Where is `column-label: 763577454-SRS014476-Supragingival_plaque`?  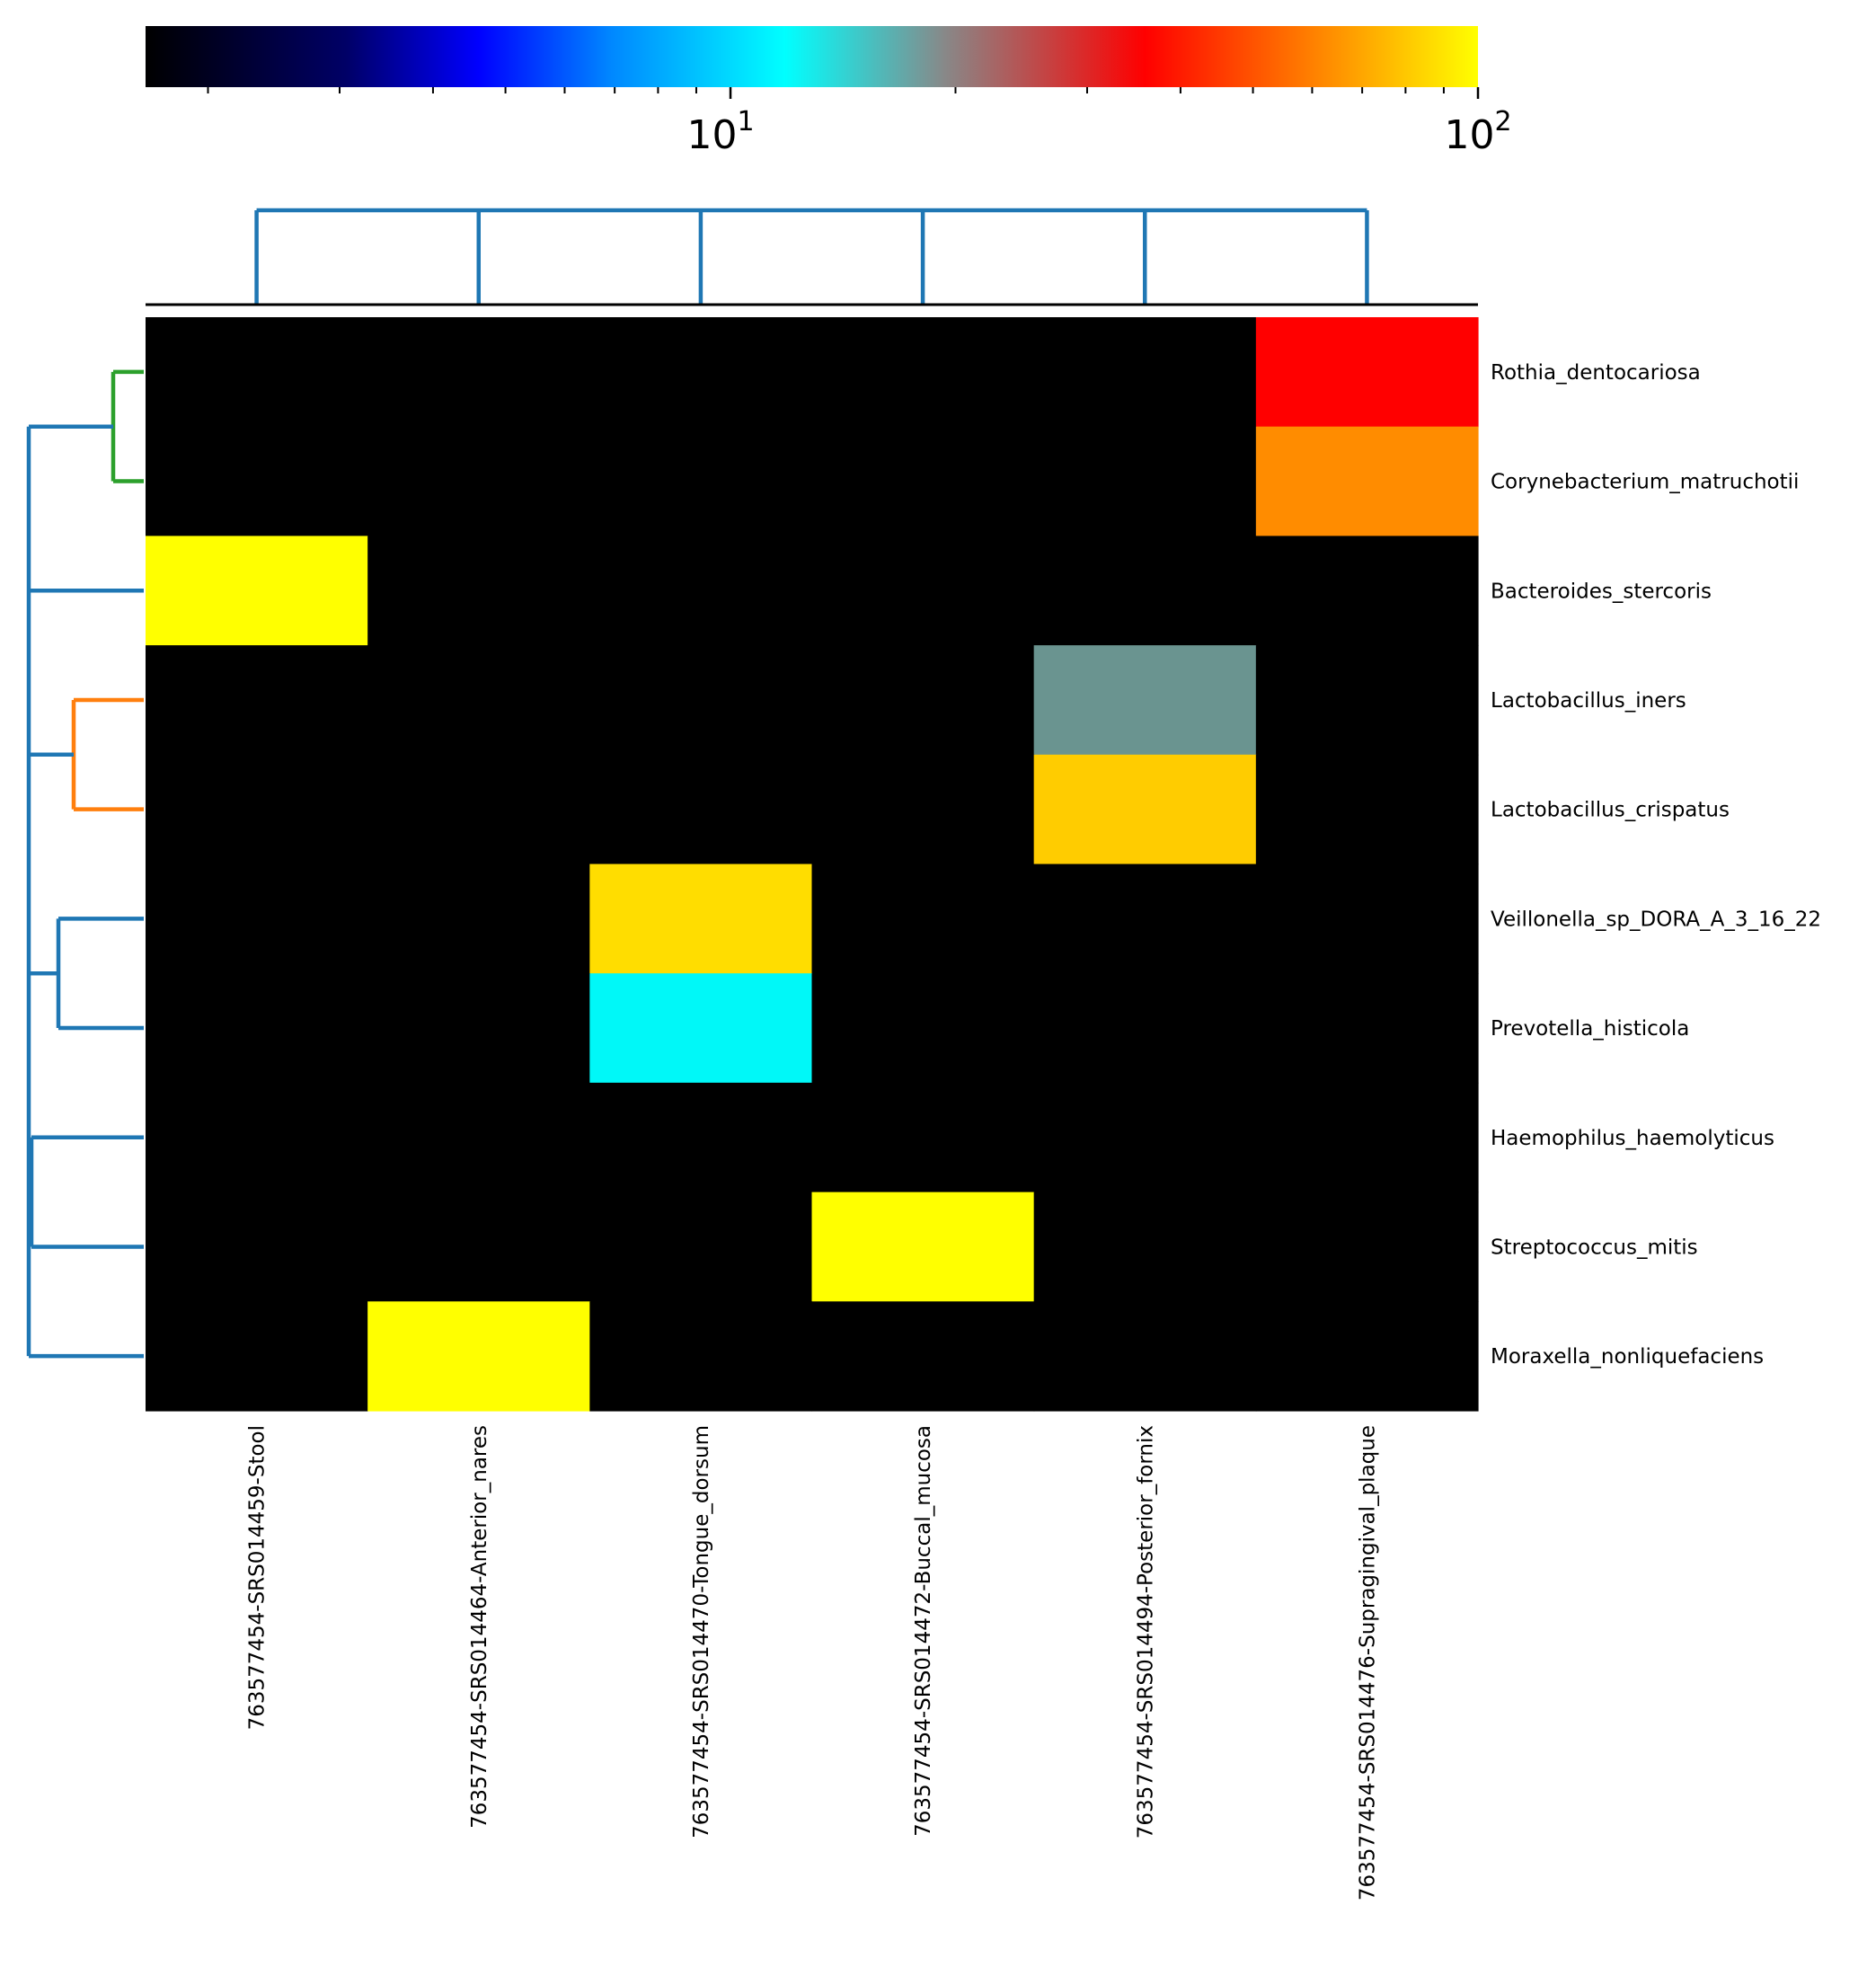 column-label: 763577454-SRS014476-Supragingival_plaque is located at coordinates (1368, 1663).